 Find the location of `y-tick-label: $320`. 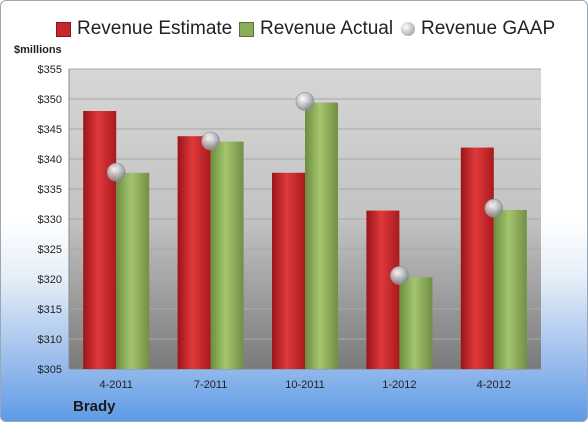

y-tick-label: $320 is located at coordinates (50, 280).